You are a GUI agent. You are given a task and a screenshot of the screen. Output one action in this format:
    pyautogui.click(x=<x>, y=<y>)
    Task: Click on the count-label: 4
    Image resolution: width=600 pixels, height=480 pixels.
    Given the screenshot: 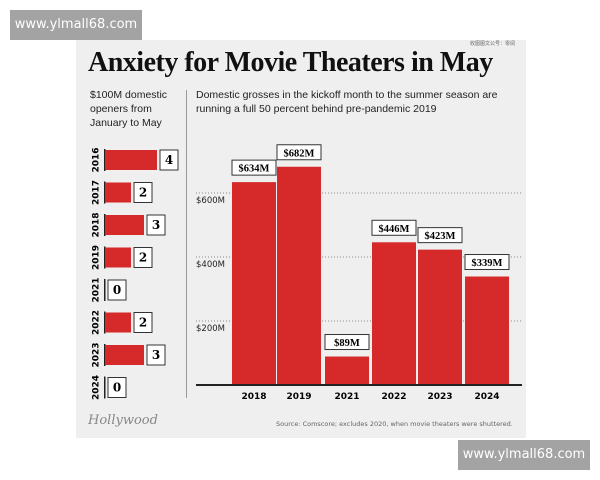 What is the action you would take?
    pyautogui.click(x=169, y=160)
    